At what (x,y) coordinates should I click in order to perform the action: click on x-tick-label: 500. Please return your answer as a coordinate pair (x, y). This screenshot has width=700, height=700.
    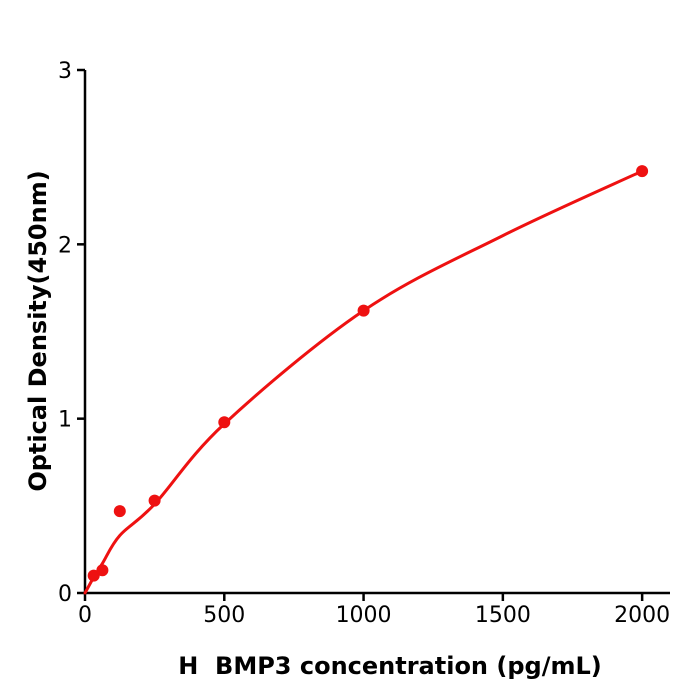
    Looking at the image, I should click on (224, 615).